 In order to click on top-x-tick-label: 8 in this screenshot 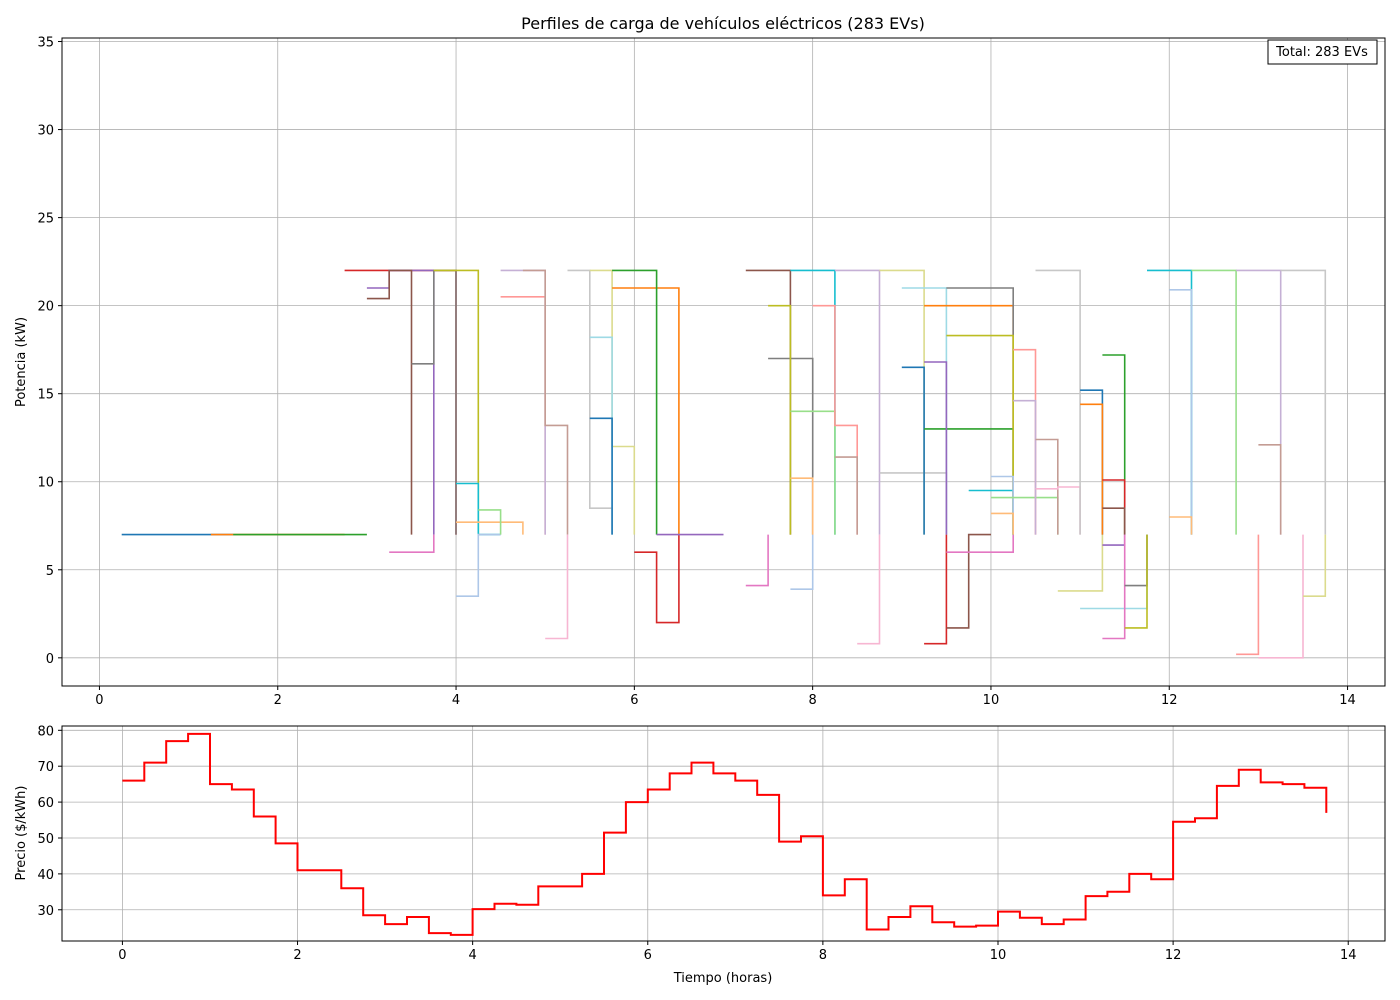, I will do `click(813, 700)`.